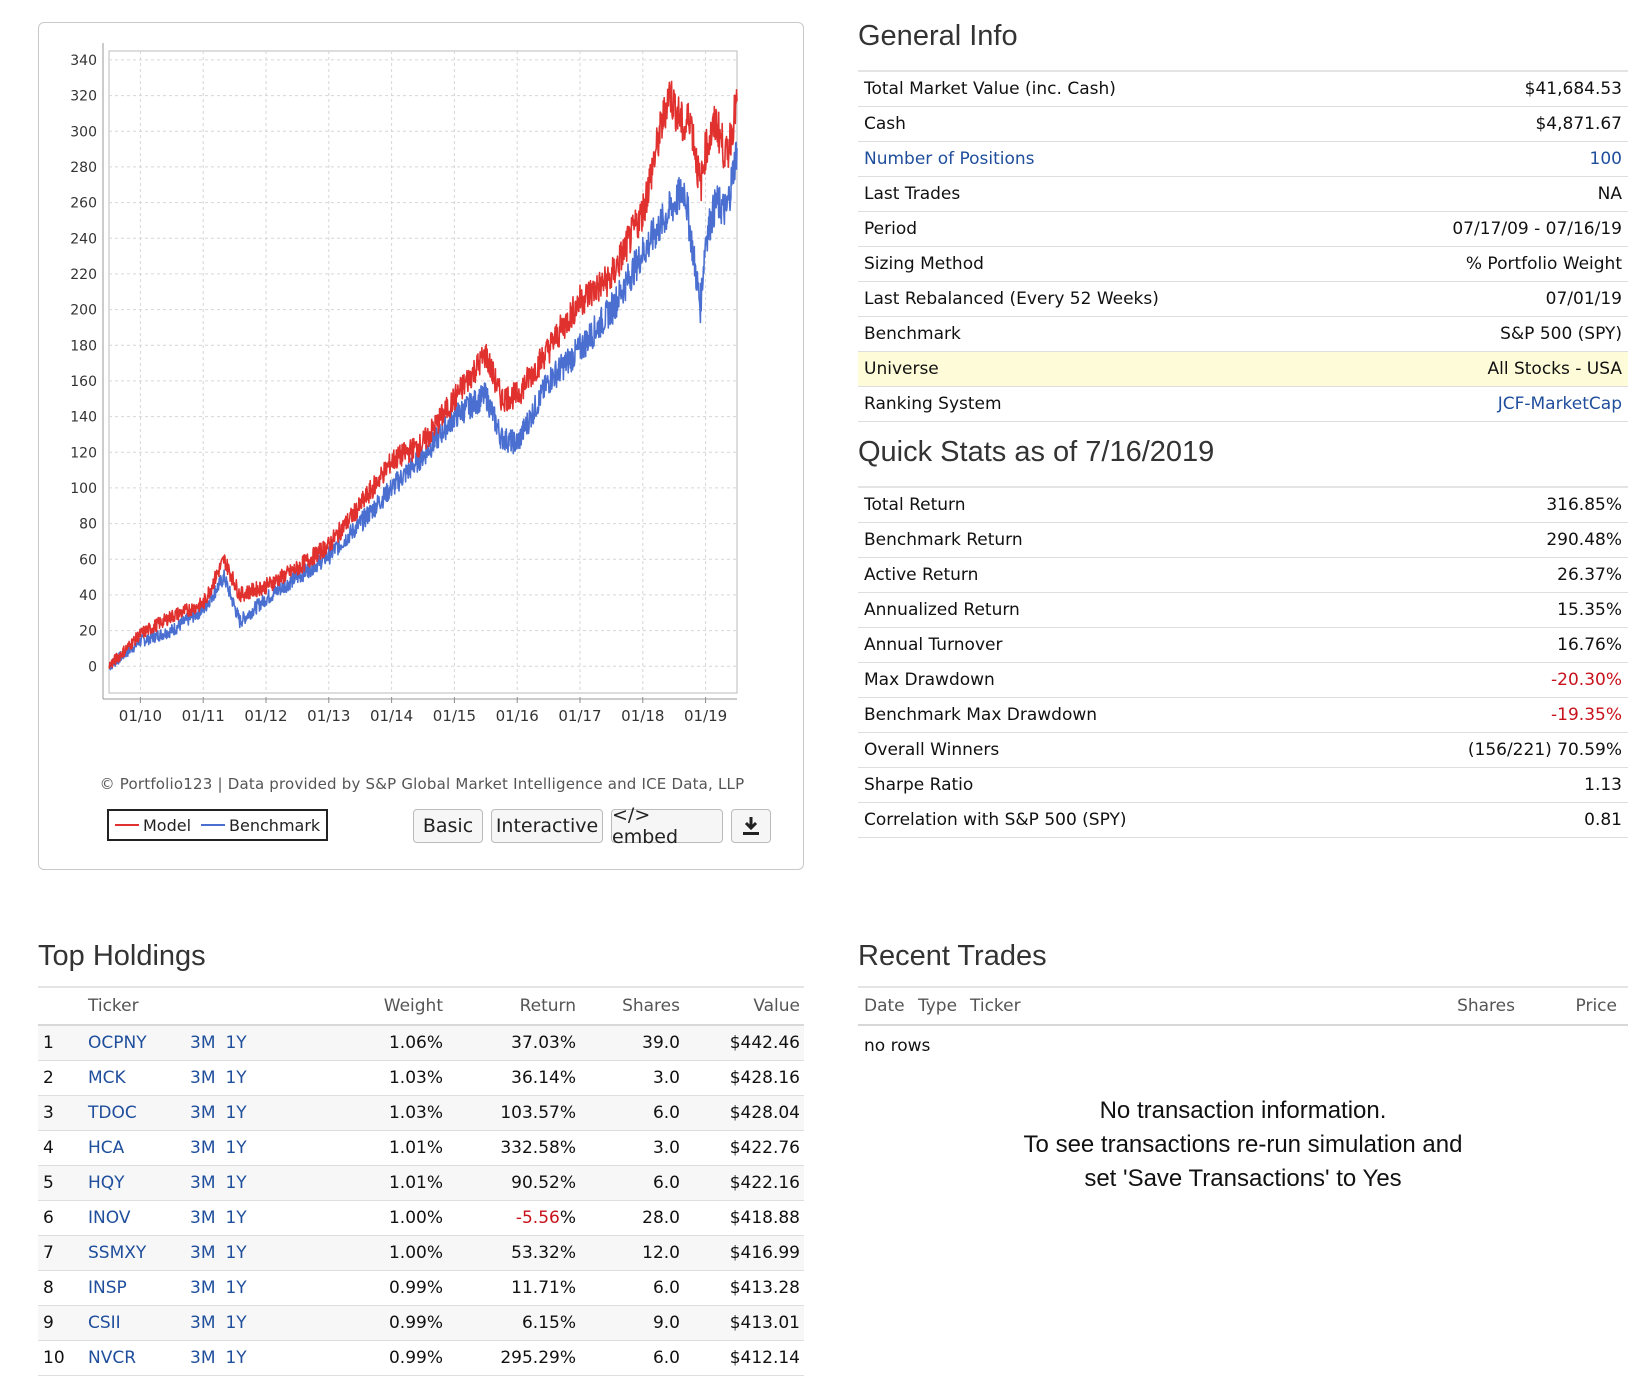 This screenshot has height=1390, width=1652. Describe the element at coordinates (415, 1323) in the screenshot. I see `holding-weight: 0.99%` at that location.